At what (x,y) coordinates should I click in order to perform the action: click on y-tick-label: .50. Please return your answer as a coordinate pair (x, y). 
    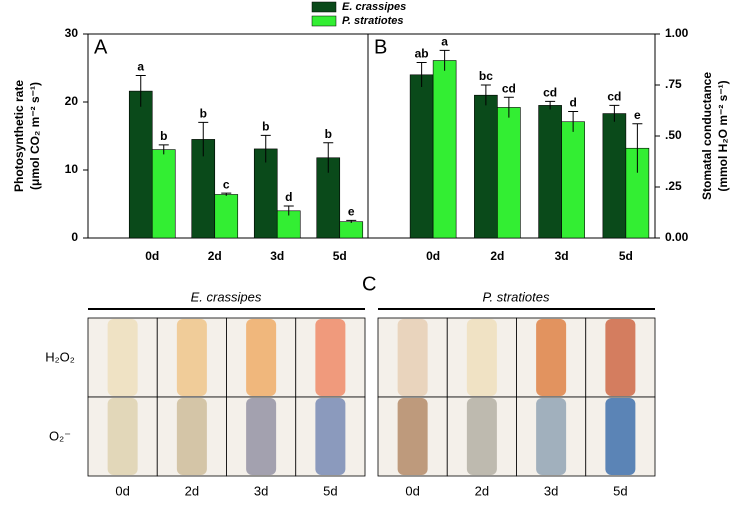
    Looking at the image, I should click on (673, 135).